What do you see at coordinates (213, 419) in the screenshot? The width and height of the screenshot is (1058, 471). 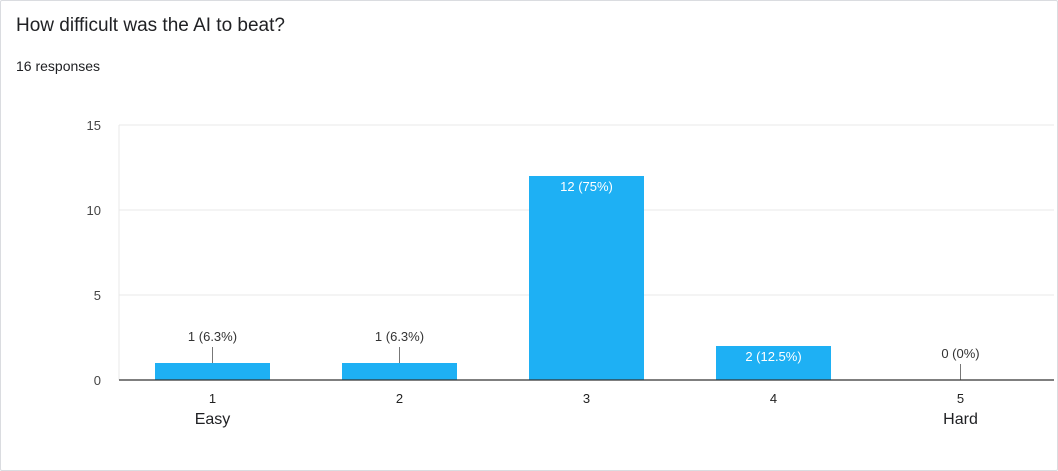 I see `x-sublabel-easy: Easy` at bounding box center [213, 419].